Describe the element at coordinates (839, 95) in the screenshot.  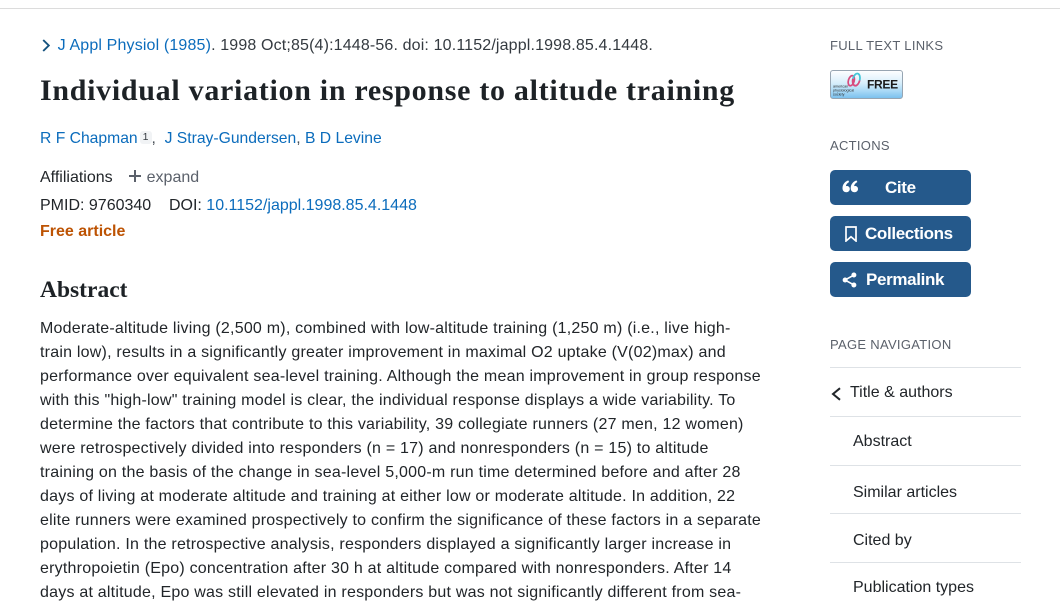
I see `svg-text: society` at that location.